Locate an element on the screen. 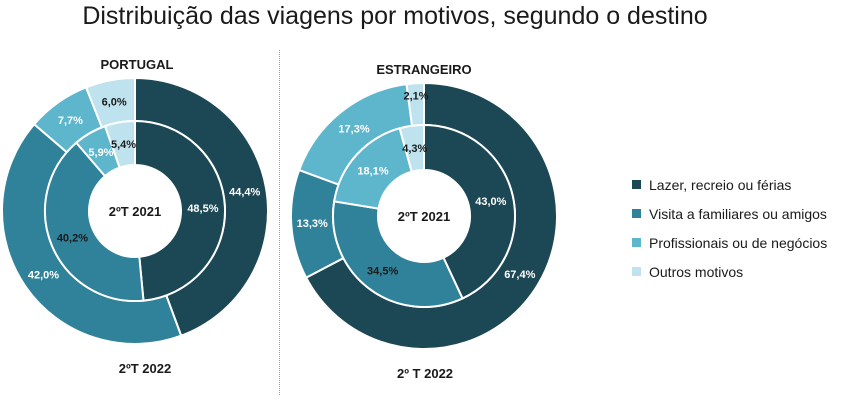 This screenshot has width=850, height=404. legend-item-visita: Visita a familiares ou amigos is located at coordinates (729, 213).